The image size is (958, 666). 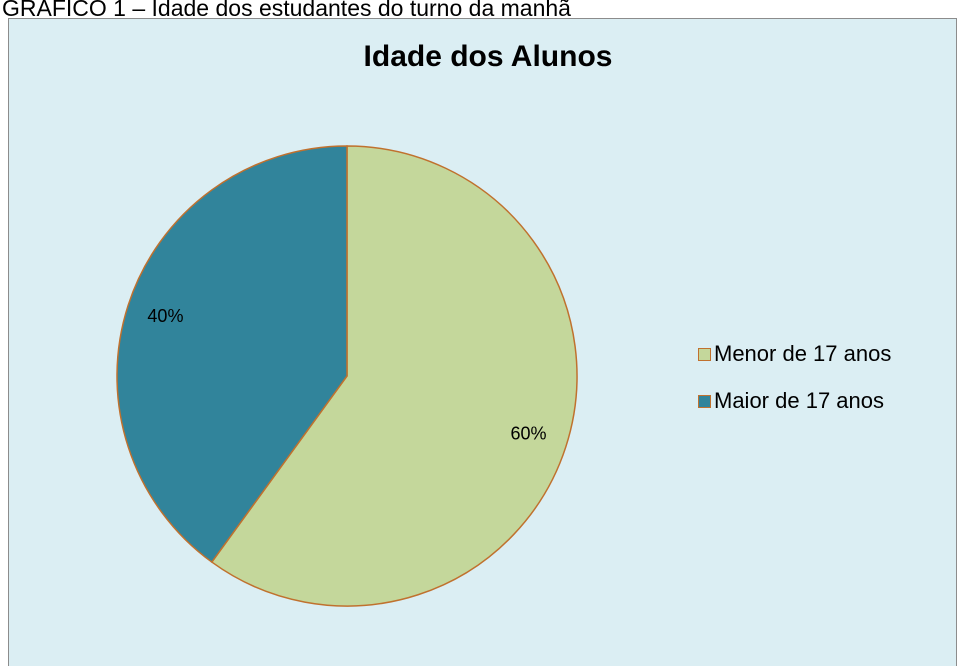 What do you see at coordinates (799, 400) in the screenshot?
I see `legend-label: Maior de 17 anos` at bounding box center [799, 400].